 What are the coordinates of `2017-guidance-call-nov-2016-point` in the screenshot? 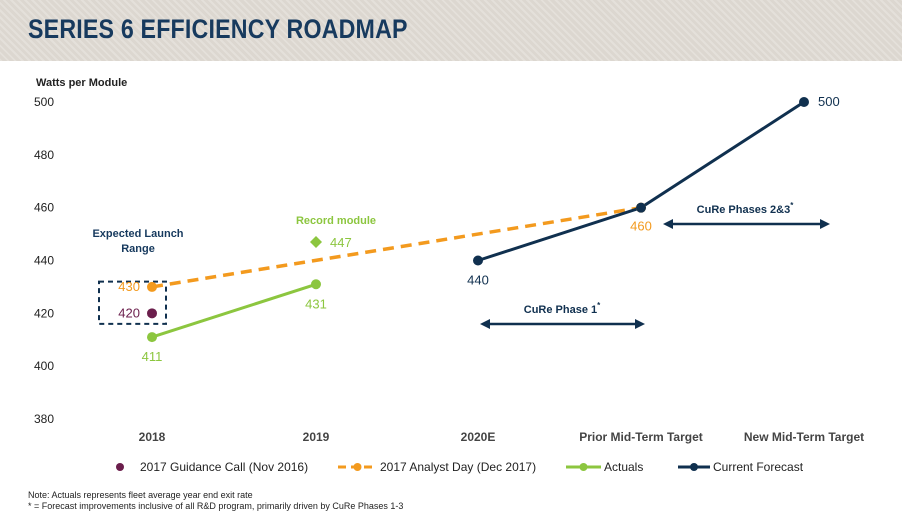 It's located at (152, 313).